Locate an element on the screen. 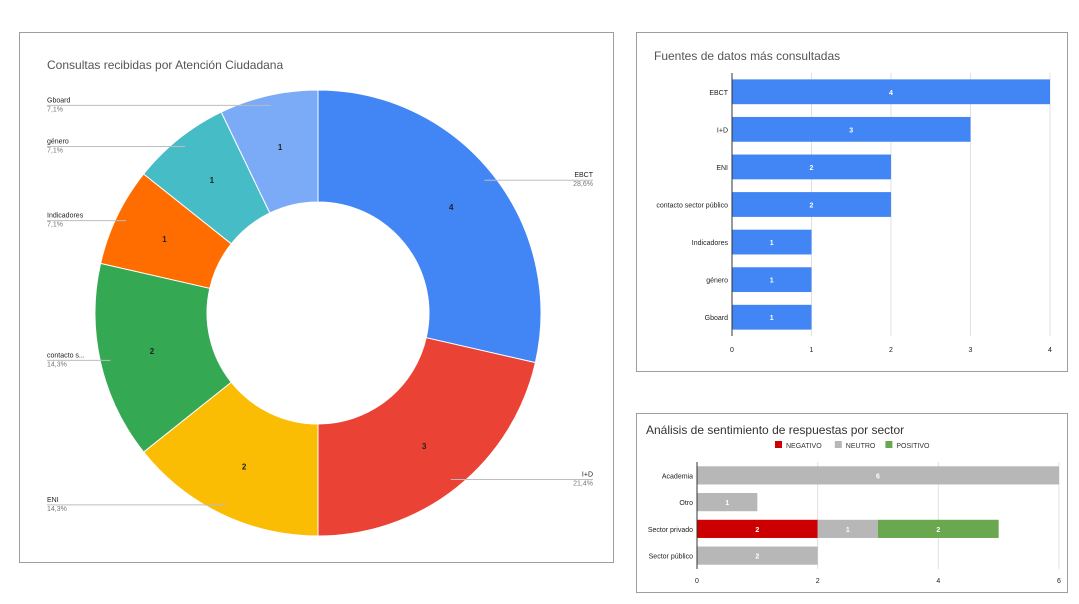 The height and width of the screenshot is (604, 1079). sentiment-x-tick-label: 2 is located at coordinates (818, 581).